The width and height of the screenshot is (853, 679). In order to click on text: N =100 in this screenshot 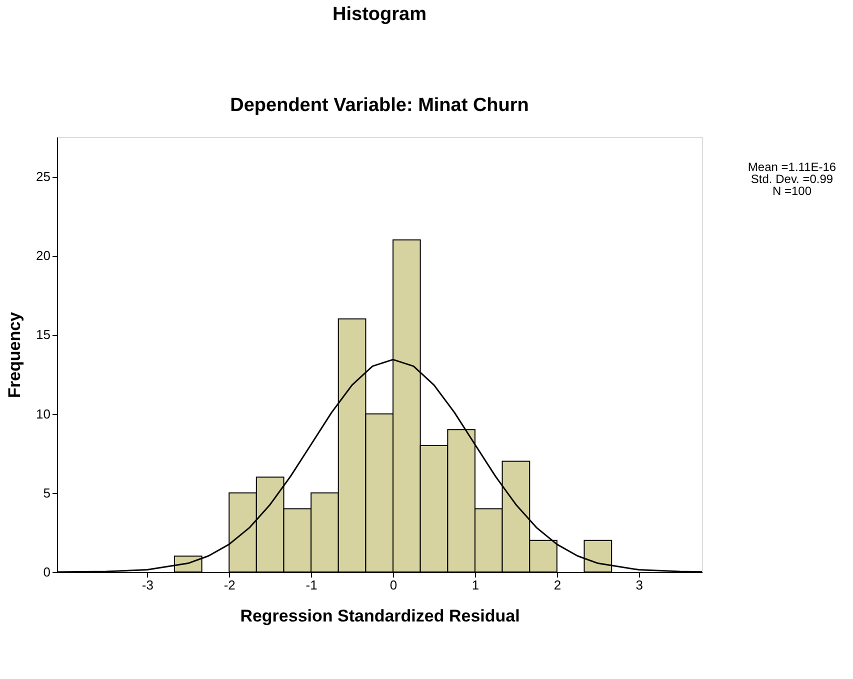, I will do `click(792, 191)`.